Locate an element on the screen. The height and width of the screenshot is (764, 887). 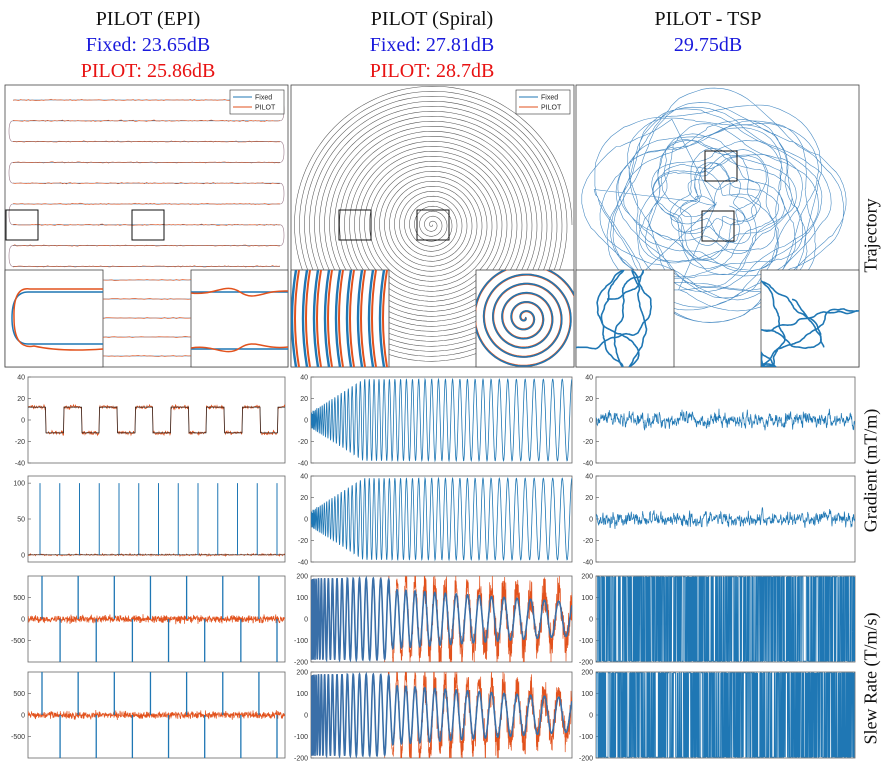
panel-r4-c2-tick-label: 200 is located at coordinates (302, 577).